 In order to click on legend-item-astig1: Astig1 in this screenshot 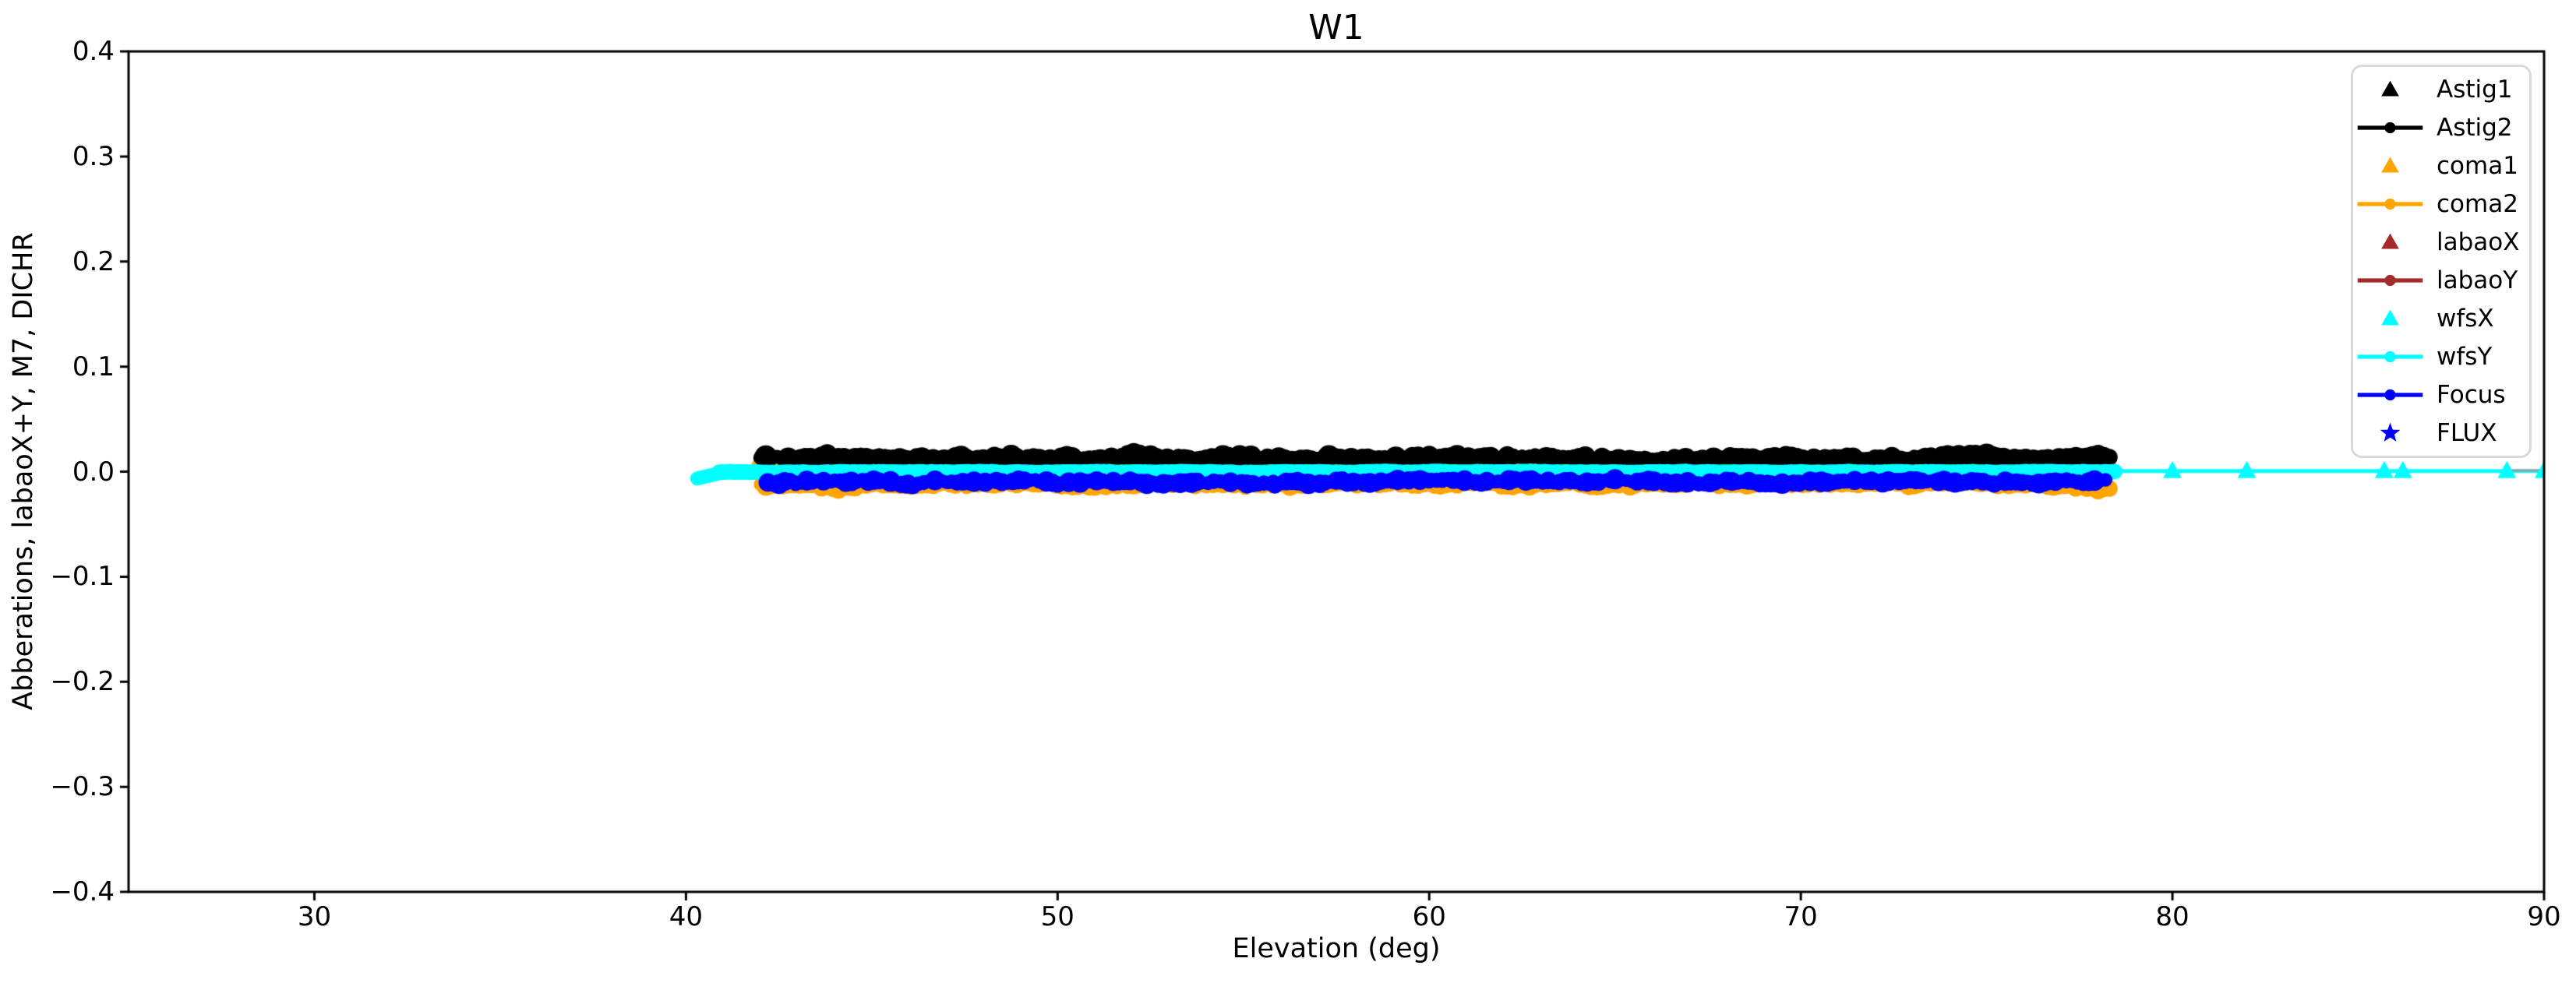, I will do `click(2441, 89)`.